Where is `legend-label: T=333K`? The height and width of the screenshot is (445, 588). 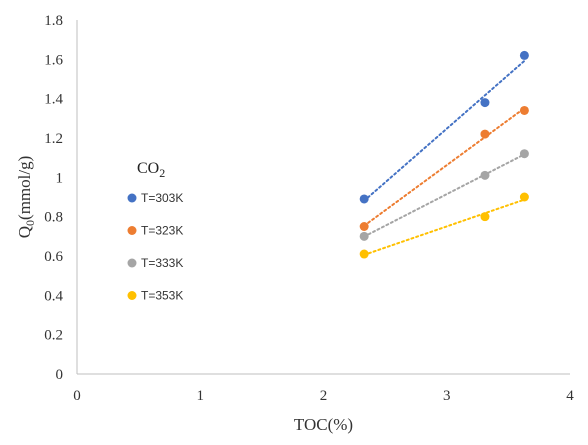 legend-label: T=333K is located at coordinates (162, 263).